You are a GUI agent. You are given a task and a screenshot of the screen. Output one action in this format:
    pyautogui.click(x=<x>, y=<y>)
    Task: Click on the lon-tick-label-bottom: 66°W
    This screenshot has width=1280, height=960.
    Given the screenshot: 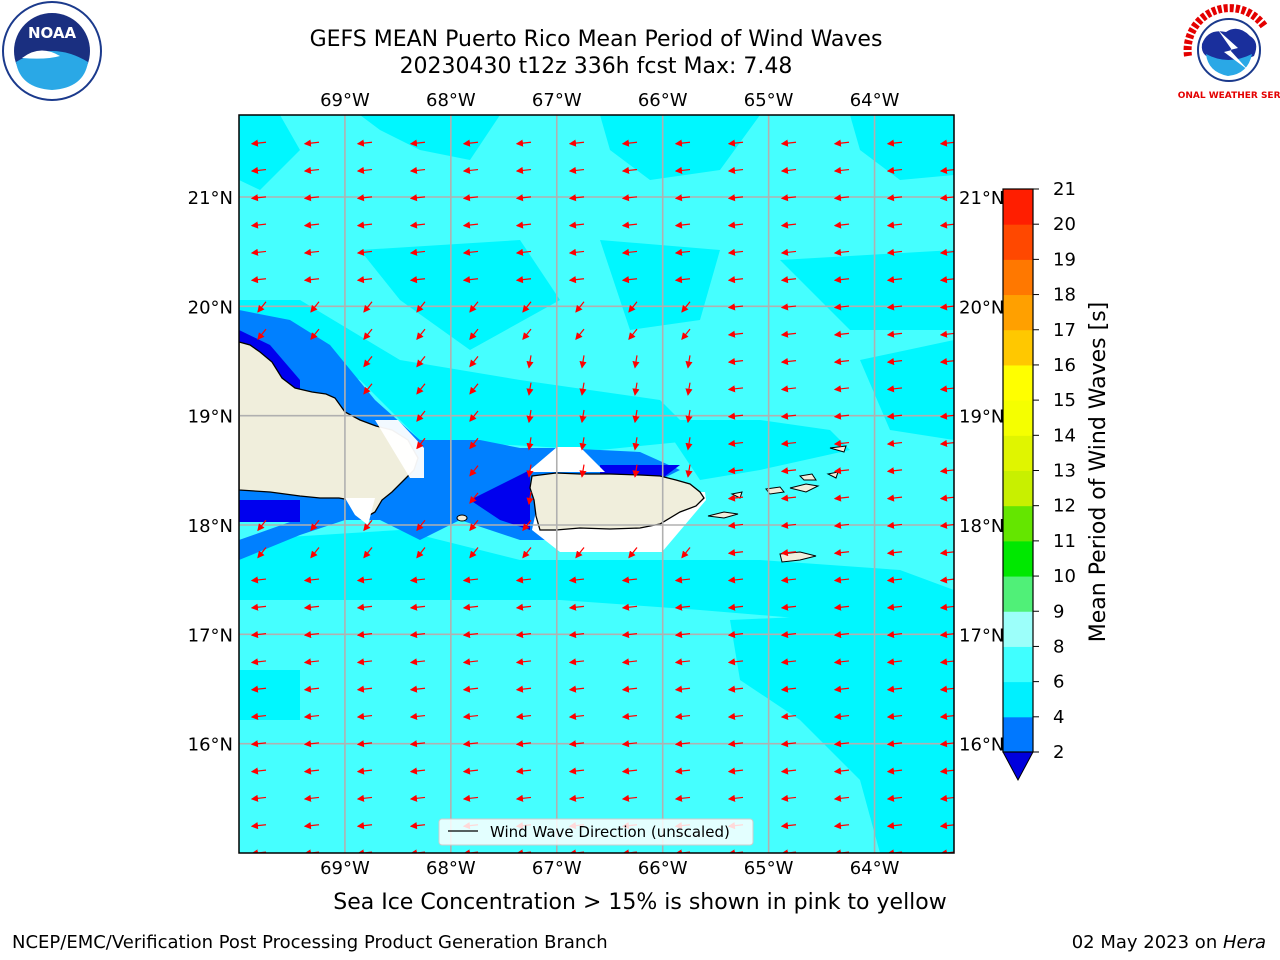 What is the action you would take?
    pyautogui.click(x=663, y=868)
    